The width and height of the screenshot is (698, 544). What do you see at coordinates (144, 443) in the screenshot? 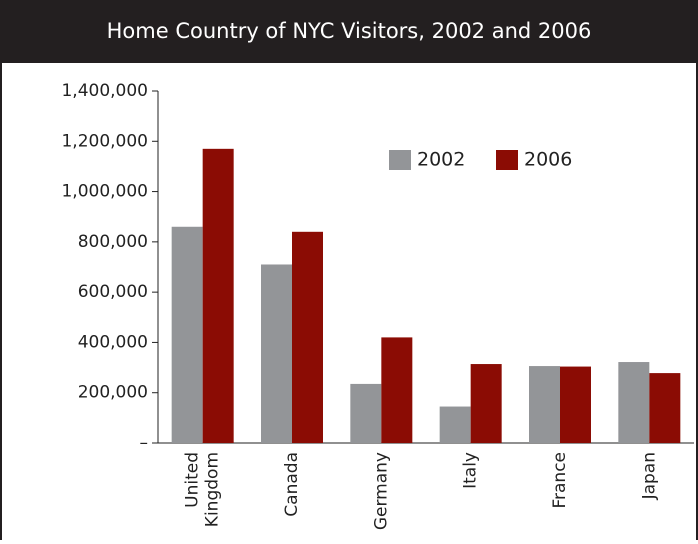
I see `y-tick-label: –` at bounding box center [144, 443].